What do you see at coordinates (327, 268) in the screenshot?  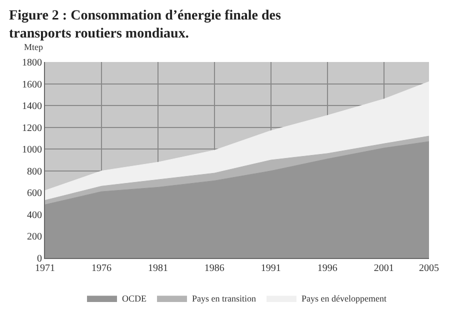 I see `x-tick-label: 1996` at bounding box center [327, 268].